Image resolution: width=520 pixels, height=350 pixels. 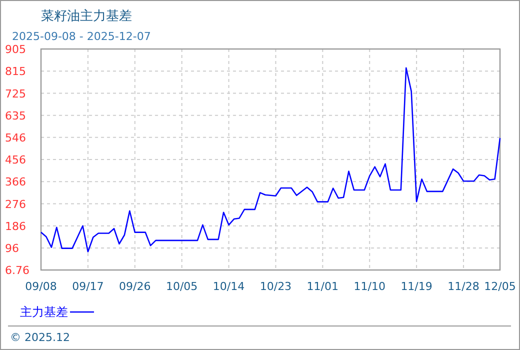 I want to click on y-tick-label: 96, so click(x=12, y=249).